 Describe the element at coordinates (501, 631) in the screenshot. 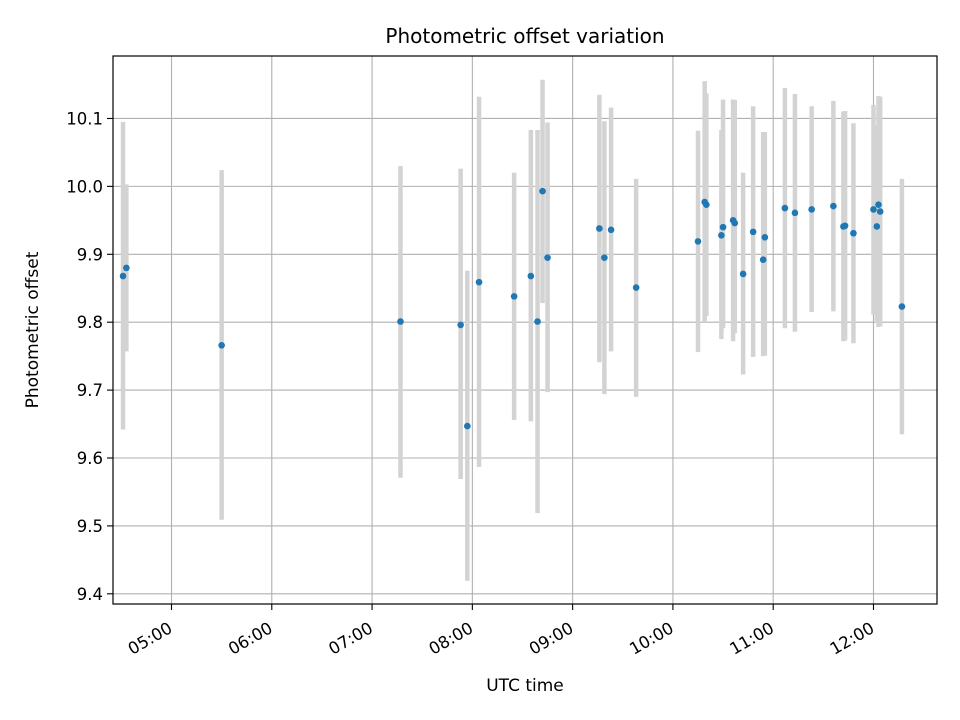

I see `x-axis-ticks: 05:00 06:00 07:00 08:00 09:00 10:00 11:00 12:00` at that location.